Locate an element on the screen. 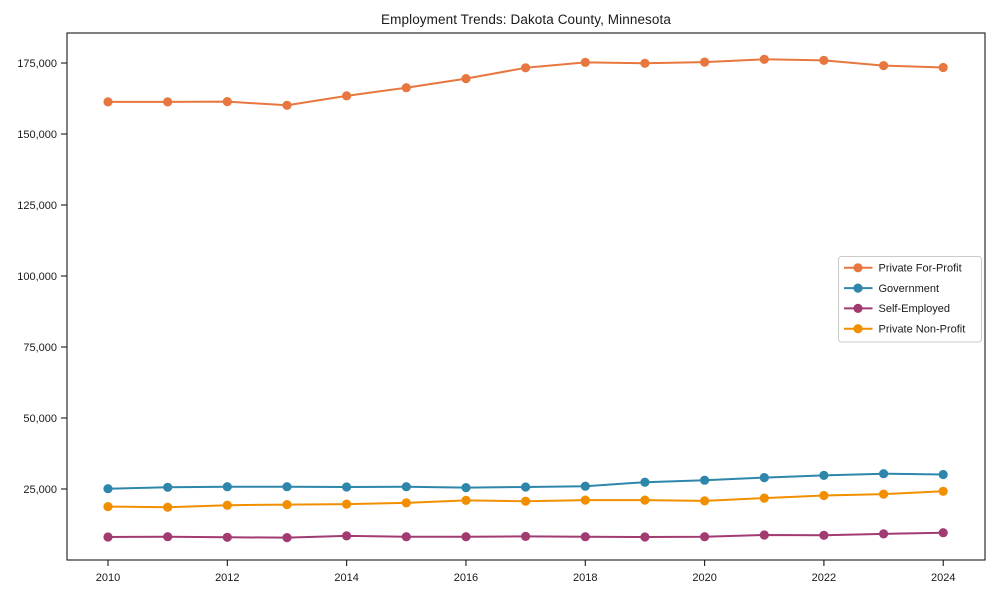  data-point-private-for-profit-2018 is located at coordinates (585, 62).